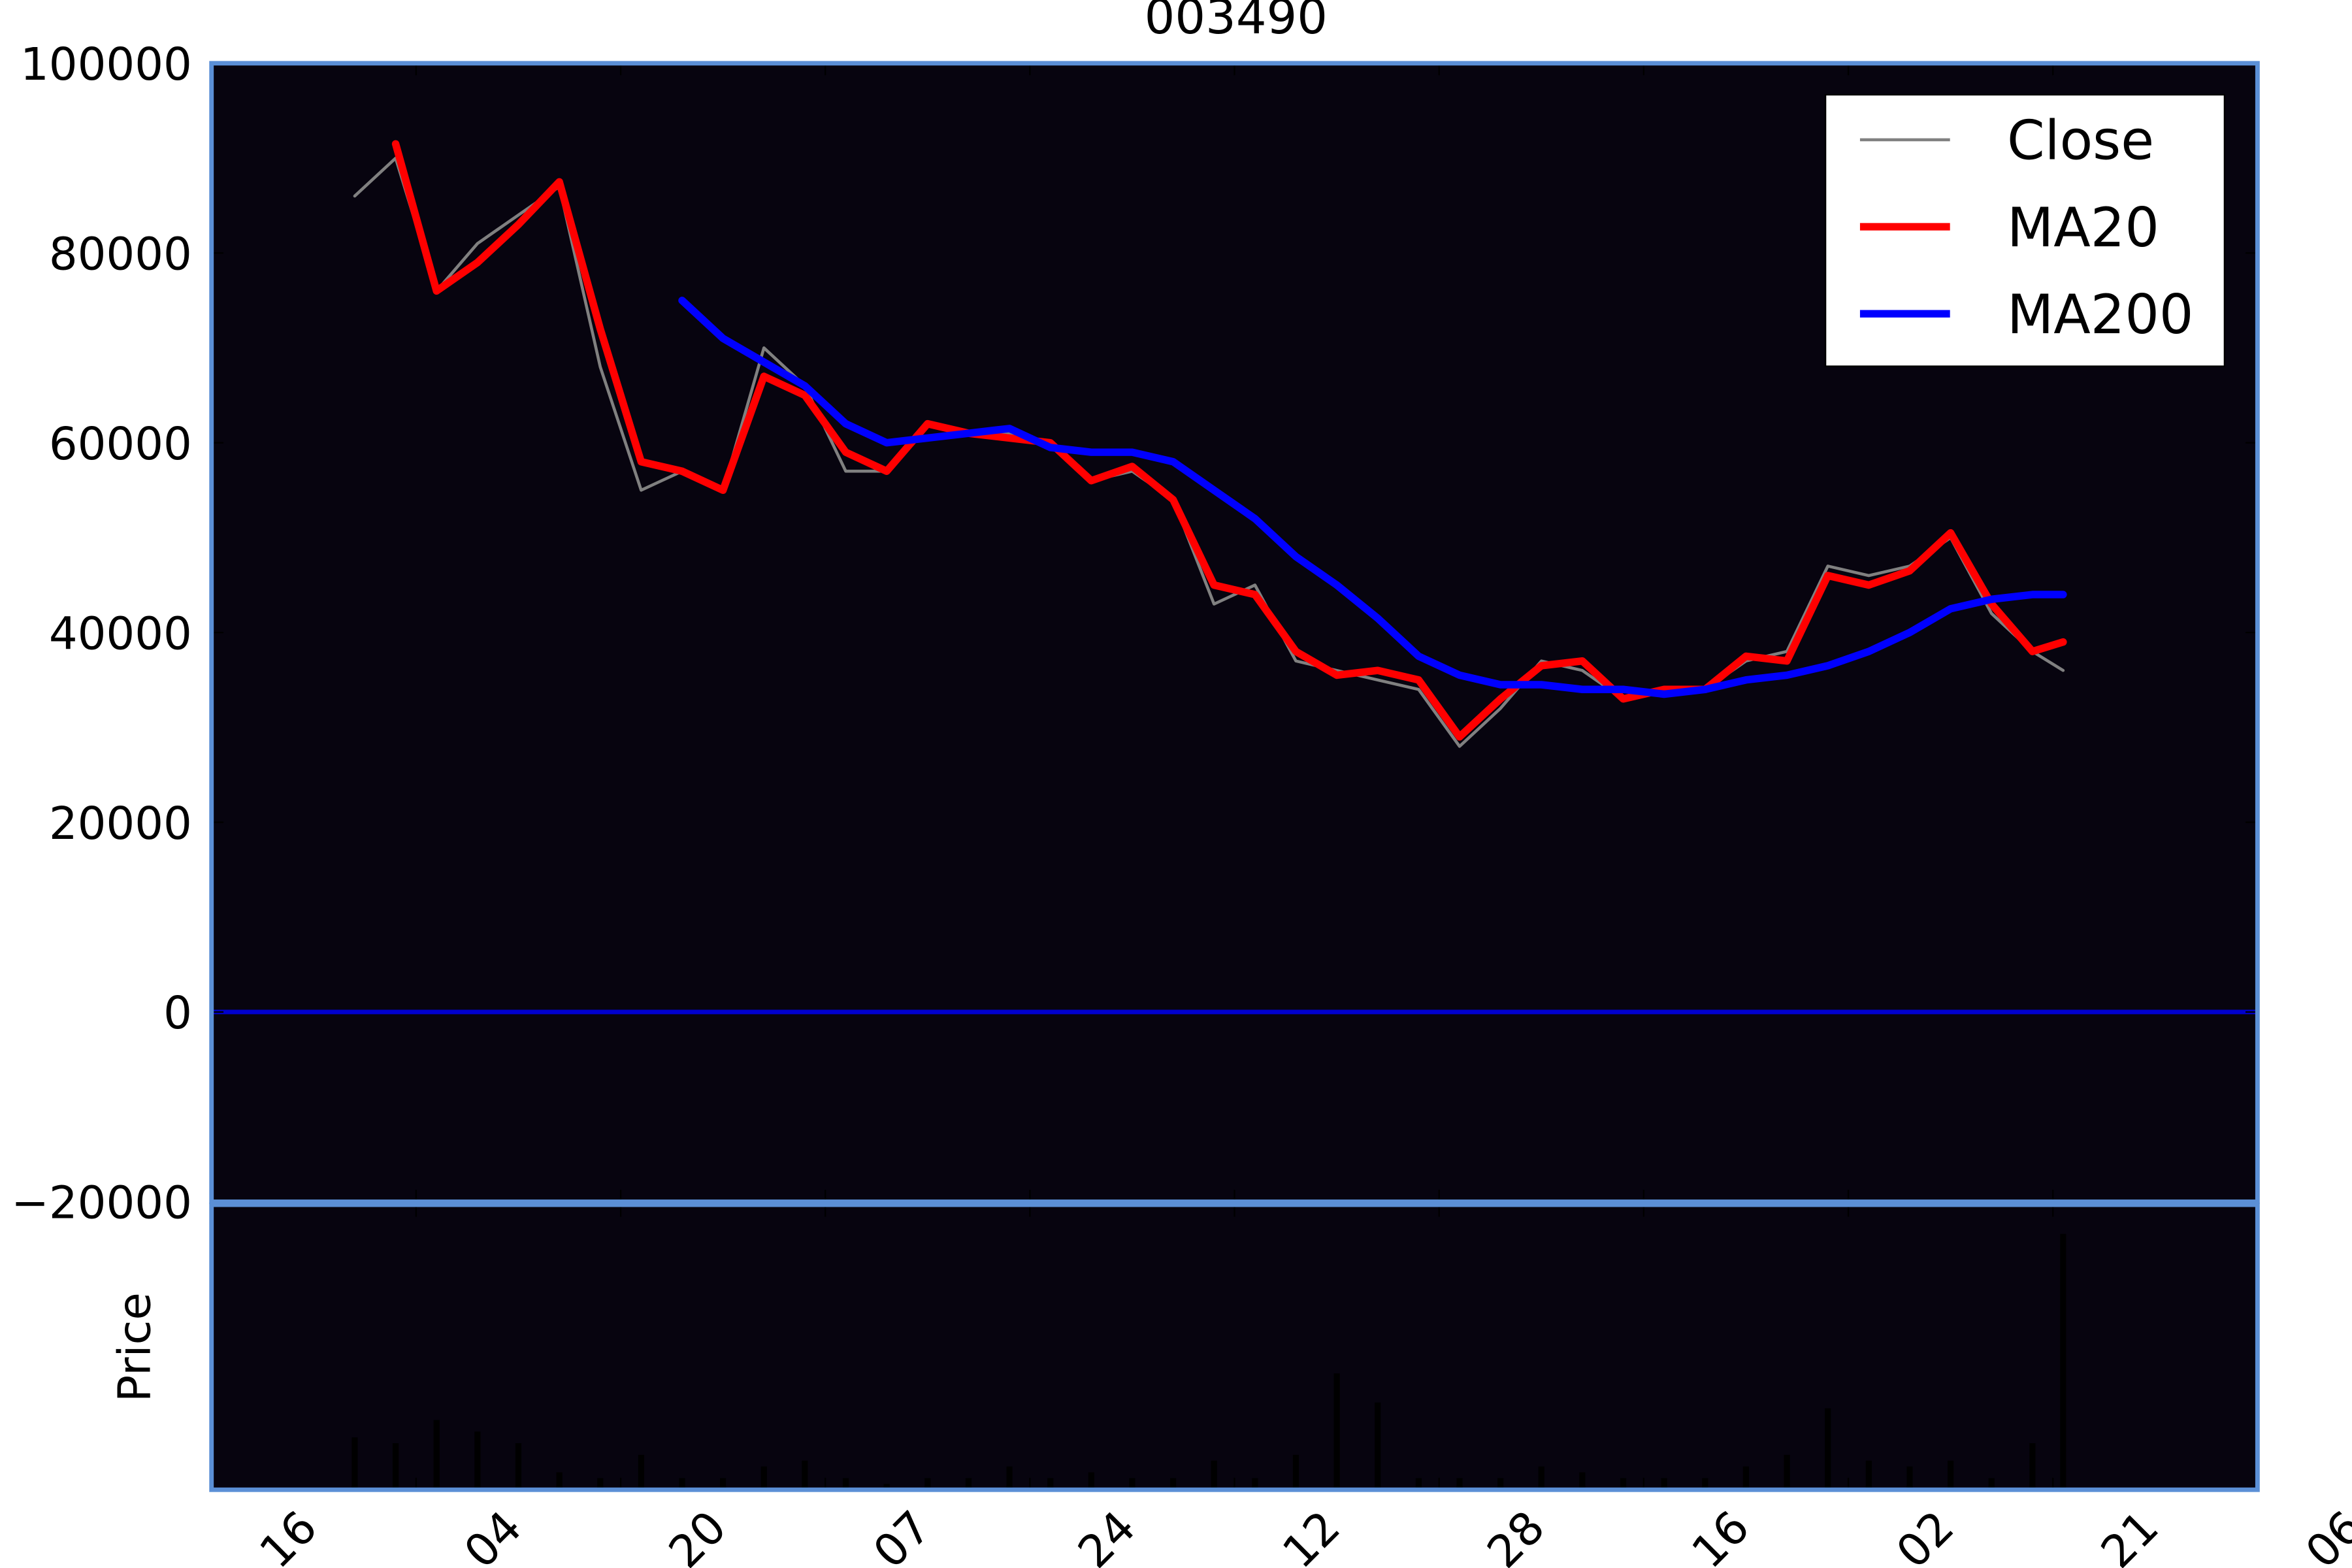  What do you see at coordinates (2324, 1534) in the screenshot?
I see `x-tick-label: 06` at bounding box center [2324, 1534].